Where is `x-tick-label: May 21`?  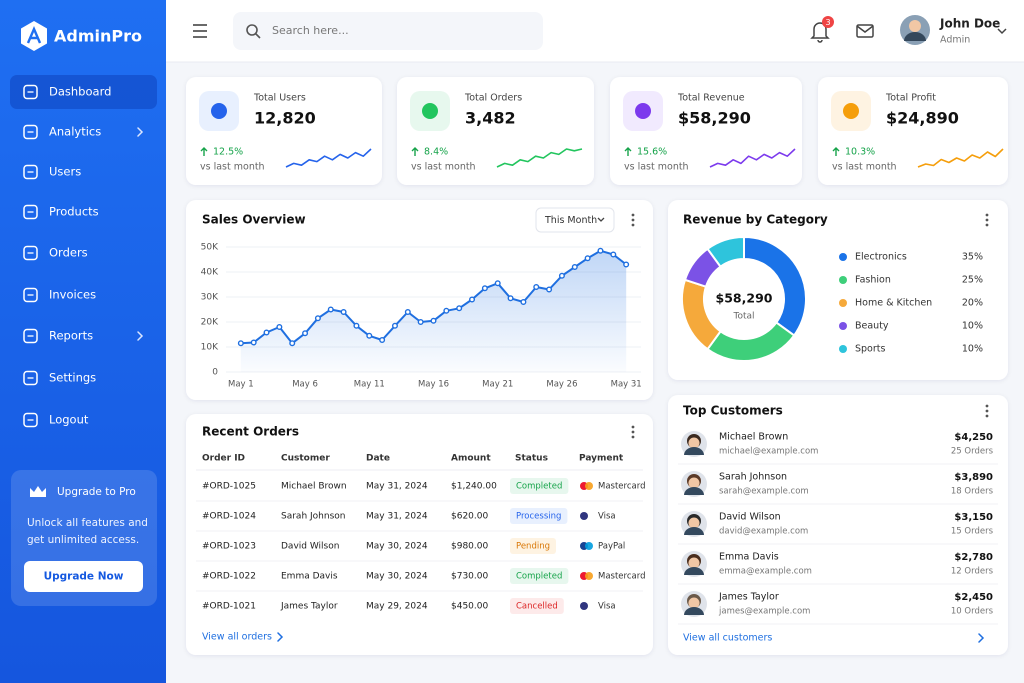
x-tick-label: May 21 is located at coordinates (497, 385).